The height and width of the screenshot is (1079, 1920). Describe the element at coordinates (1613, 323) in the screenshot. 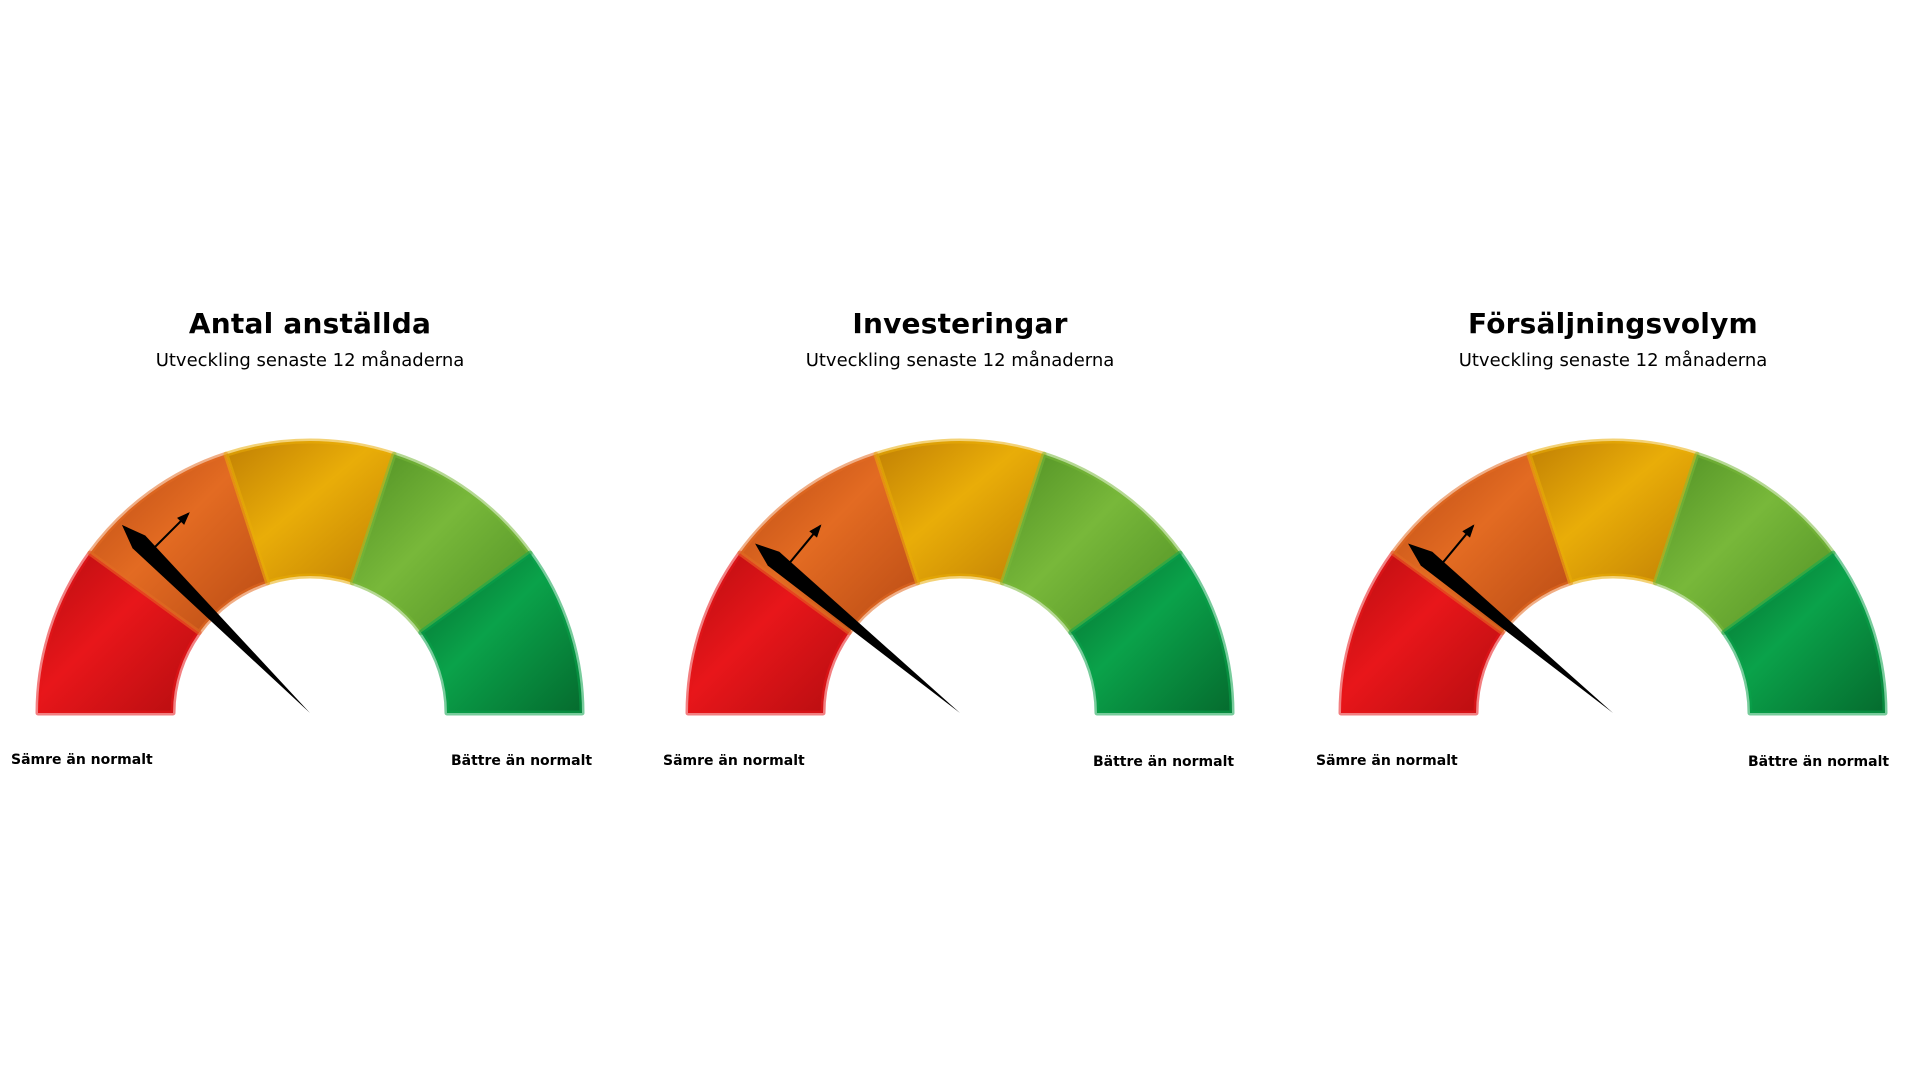

I see `gauge-title: Försäljningsvolym` at that location.